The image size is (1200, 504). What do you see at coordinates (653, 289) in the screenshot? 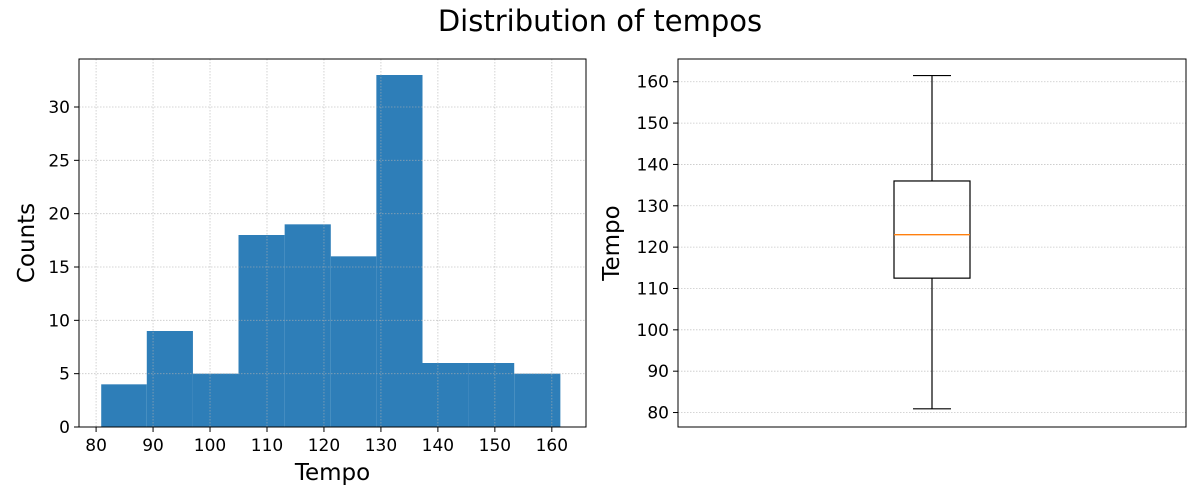
I see `box-y-tick-label: 110` at bounding box center [653, 289].